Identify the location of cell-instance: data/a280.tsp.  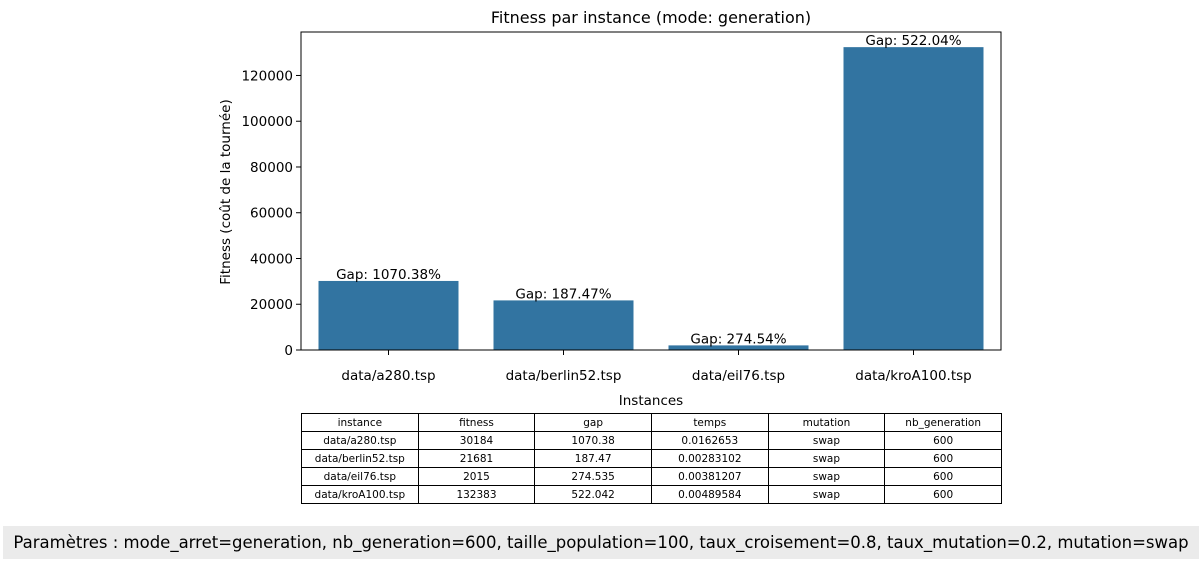
(360, 440).